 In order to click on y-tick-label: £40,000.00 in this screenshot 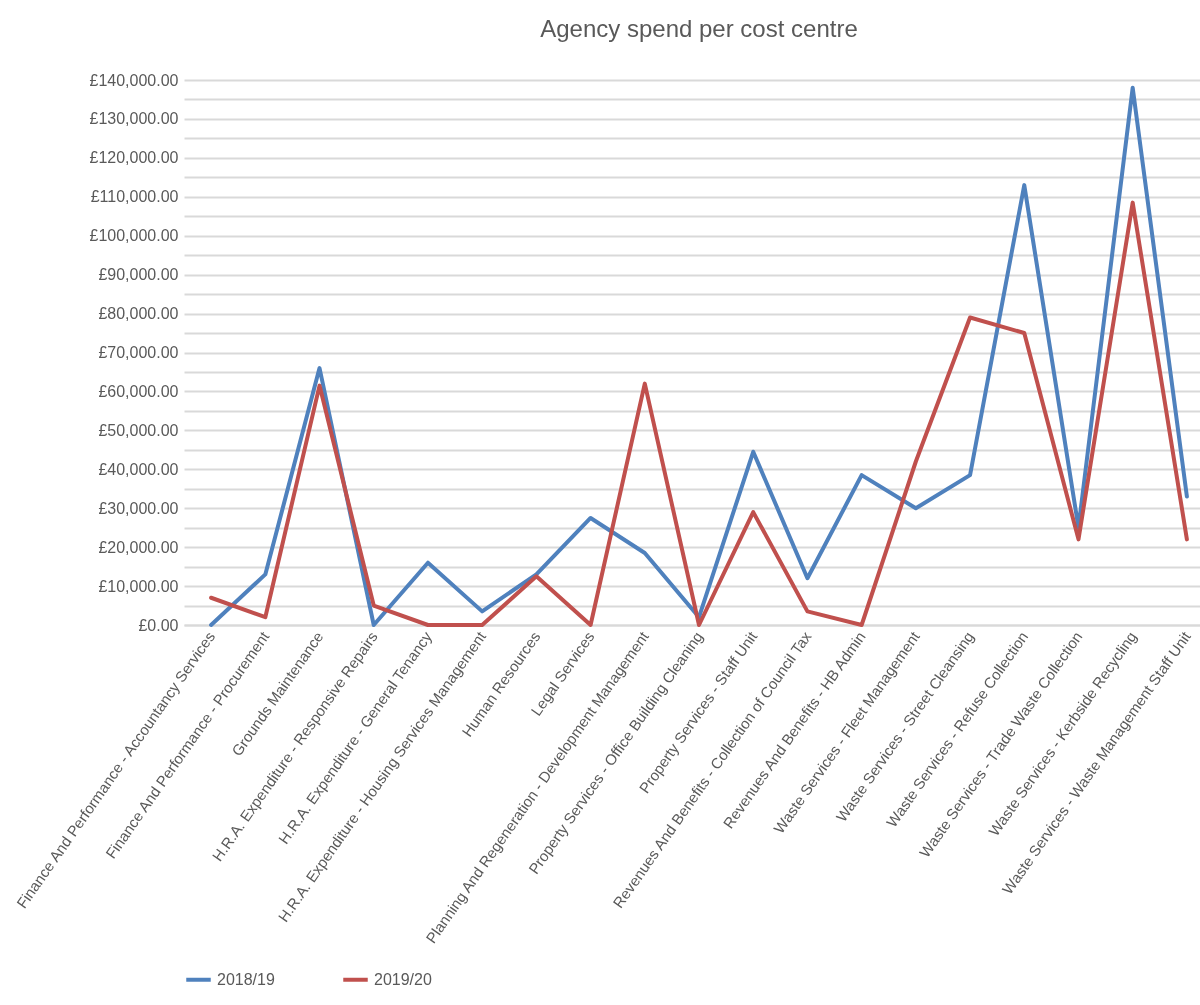, I will do `click(138, 469)`.